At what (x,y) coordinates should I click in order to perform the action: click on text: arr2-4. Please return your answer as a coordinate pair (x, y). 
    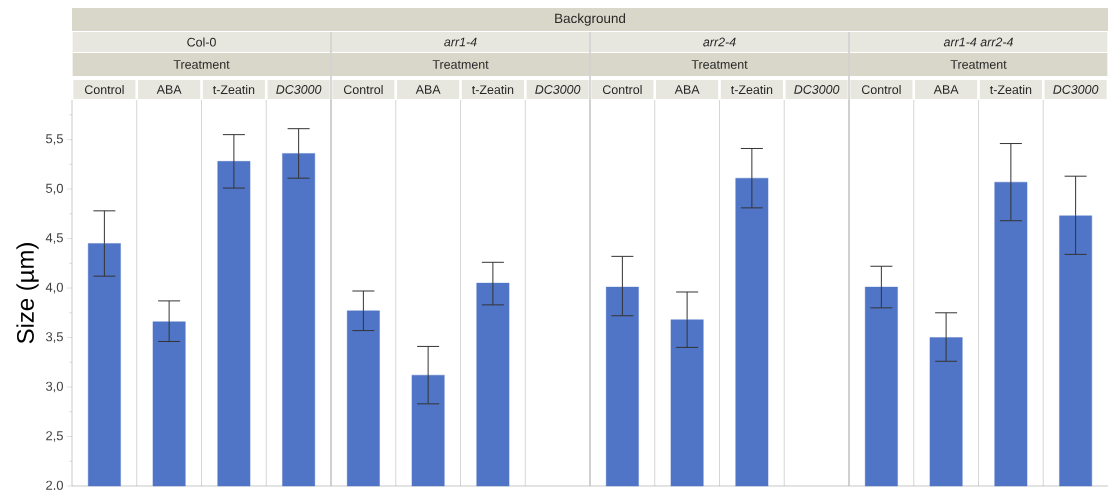
    Looking at the image, I should click on (719, 42).